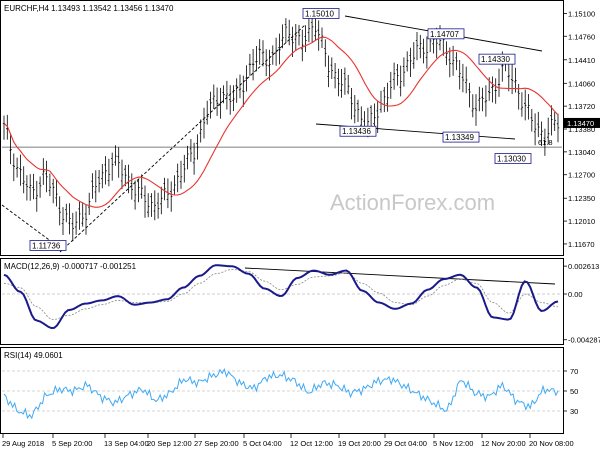 The image size is (600, 450). I want to click on watermark: ActionForex.com, so click(412, 202).